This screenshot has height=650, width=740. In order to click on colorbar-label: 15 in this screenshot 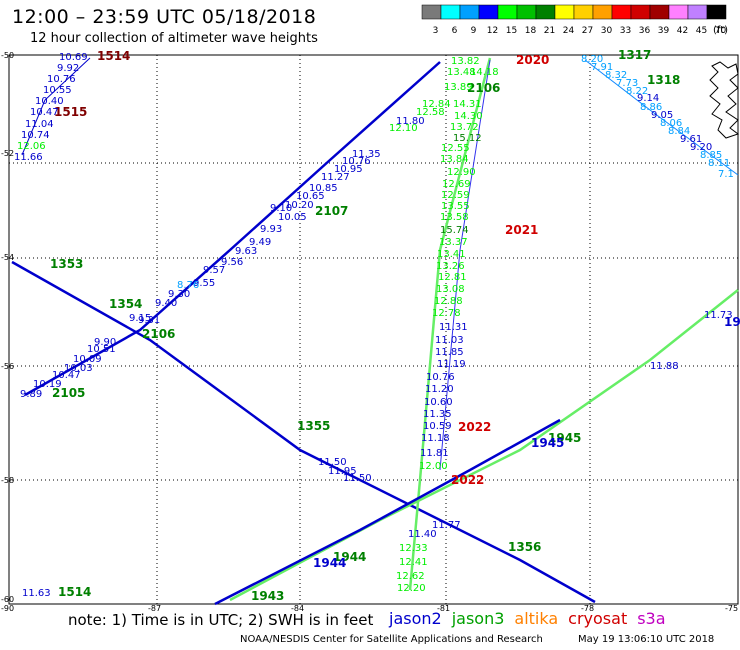, I will do `click(511, 31)`.